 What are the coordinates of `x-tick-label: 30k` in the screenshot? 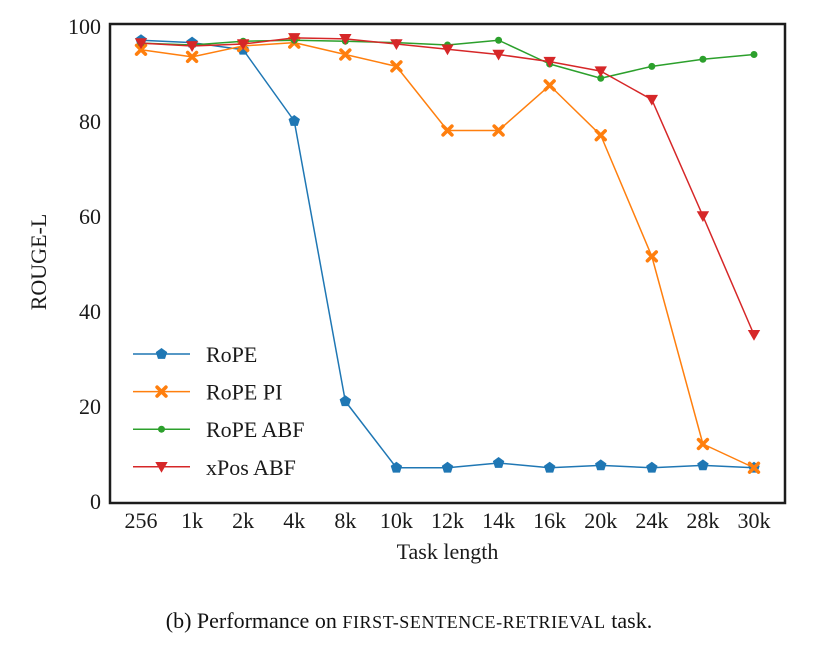 It's located at (754, 520).